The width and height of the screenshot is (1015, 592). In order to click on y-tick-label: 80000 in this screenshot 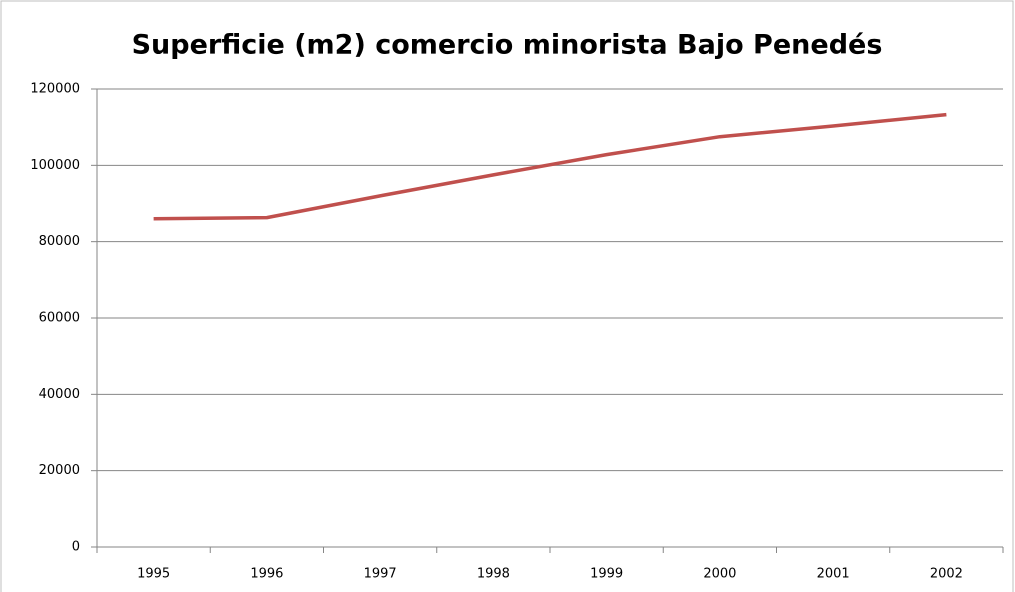, I will do `click(59, 241)`.